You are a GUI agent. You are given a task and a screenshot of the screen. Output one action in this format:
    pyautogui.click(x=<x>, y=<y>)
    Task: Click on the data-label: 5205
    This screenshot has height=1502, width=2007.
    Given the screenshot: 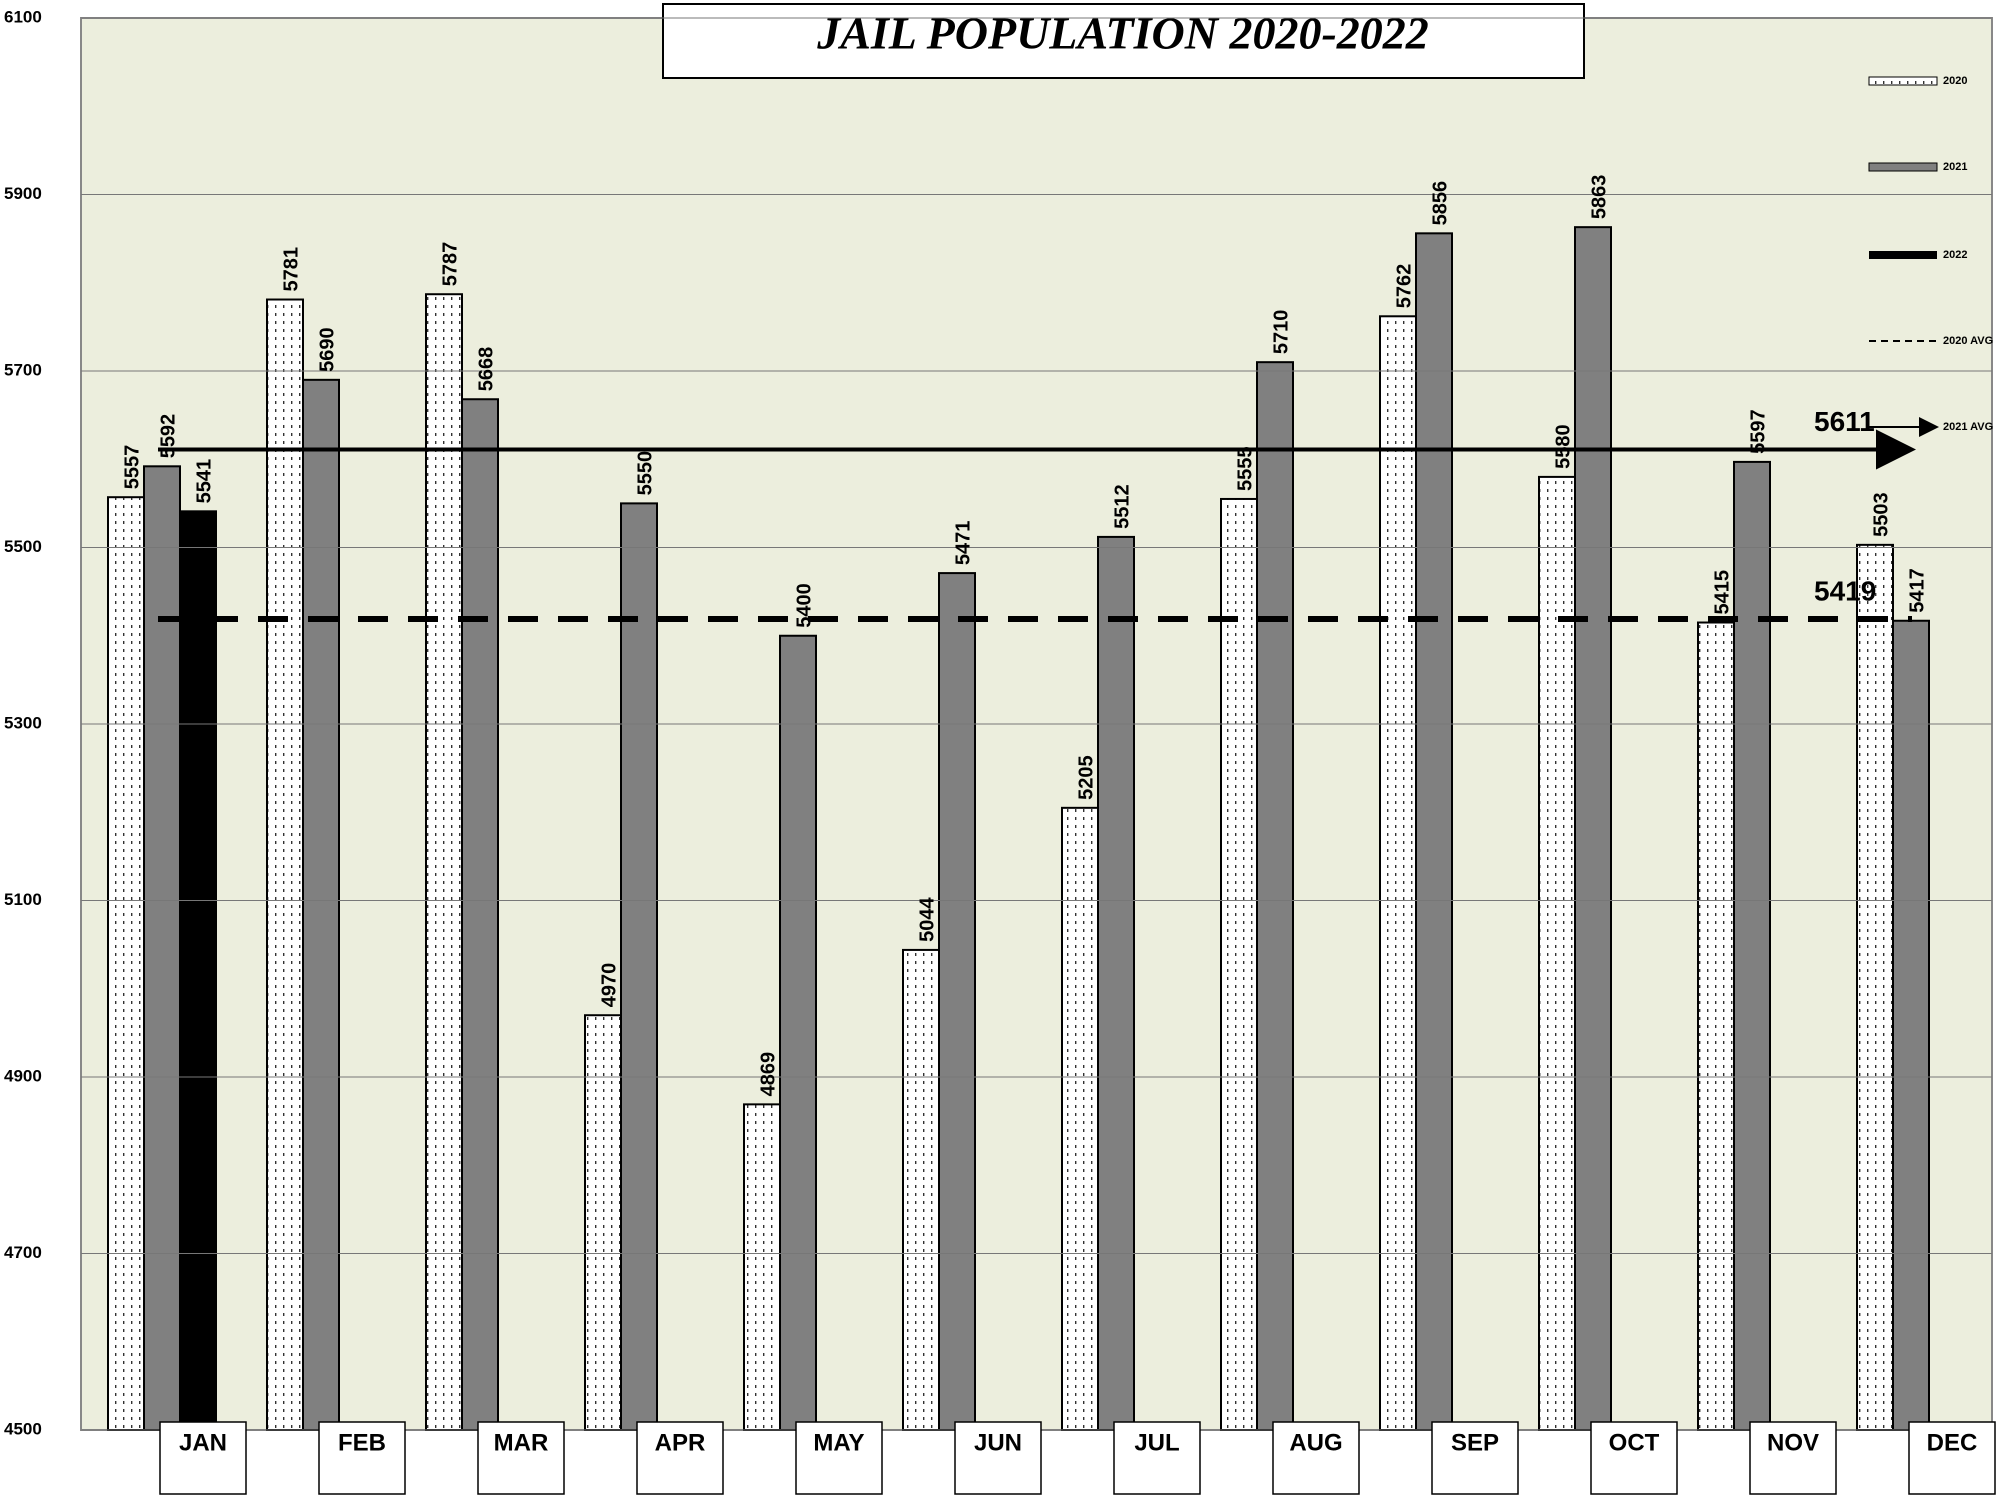 What is the action you would take?
    pyautogui.click(x=1086, y=777)
    